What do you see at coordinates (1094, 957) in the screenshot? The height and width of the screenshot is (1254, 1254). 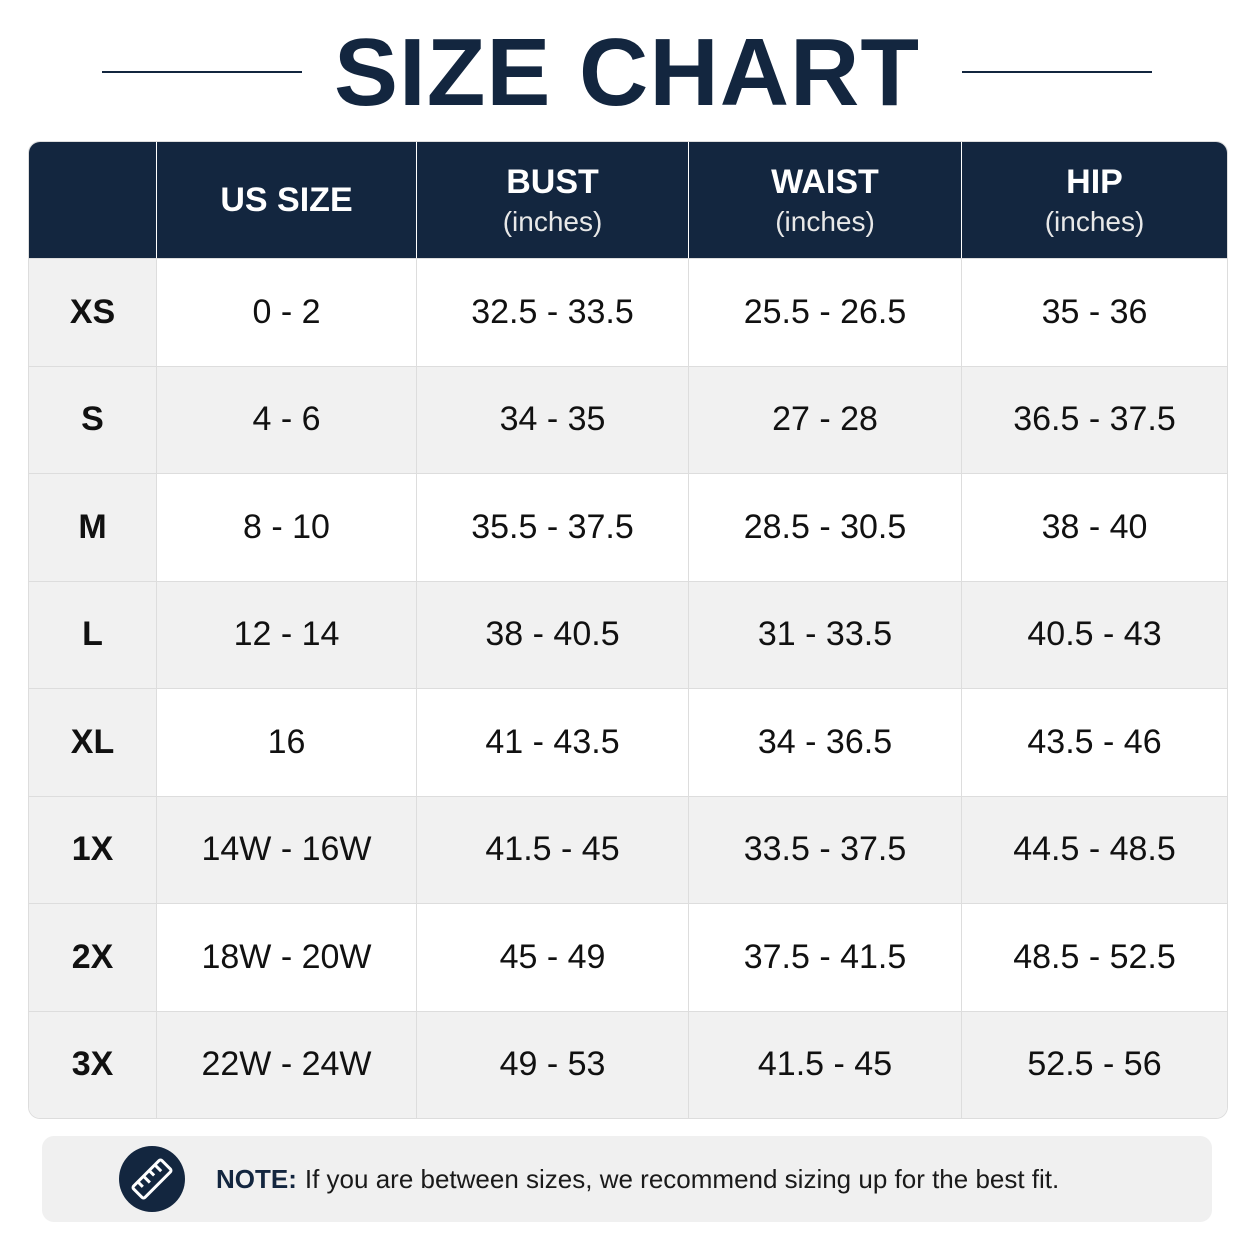 I see `measure-cell: 48.5 - 52.5` at bounding box center [1094, 957].